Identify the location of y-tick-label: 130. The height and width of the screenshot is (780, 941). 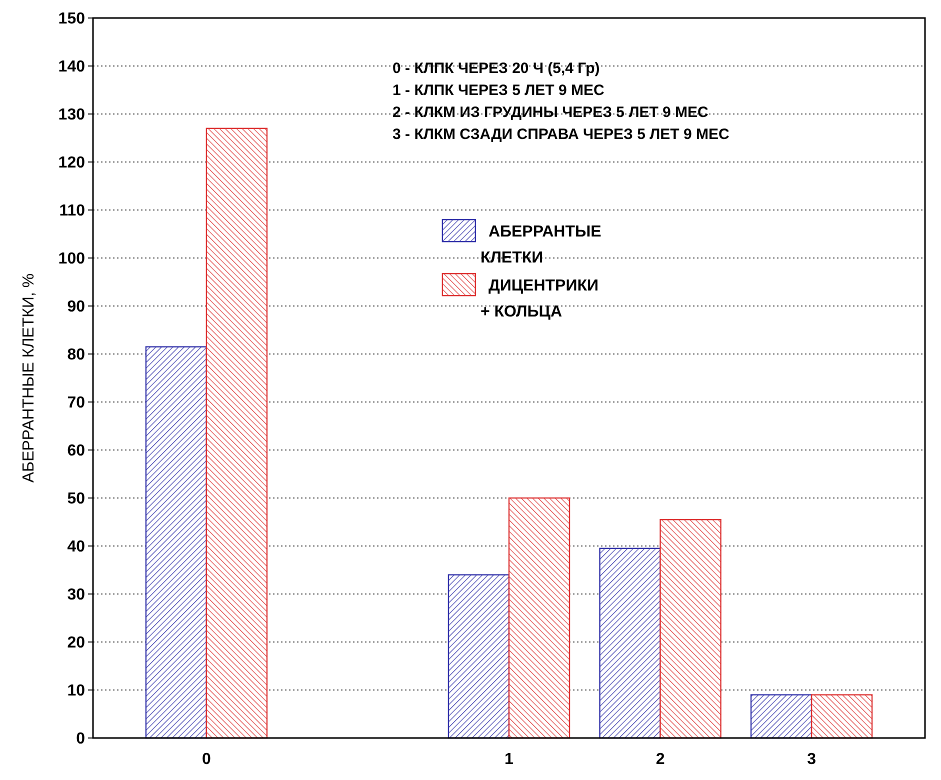
(72, 115).